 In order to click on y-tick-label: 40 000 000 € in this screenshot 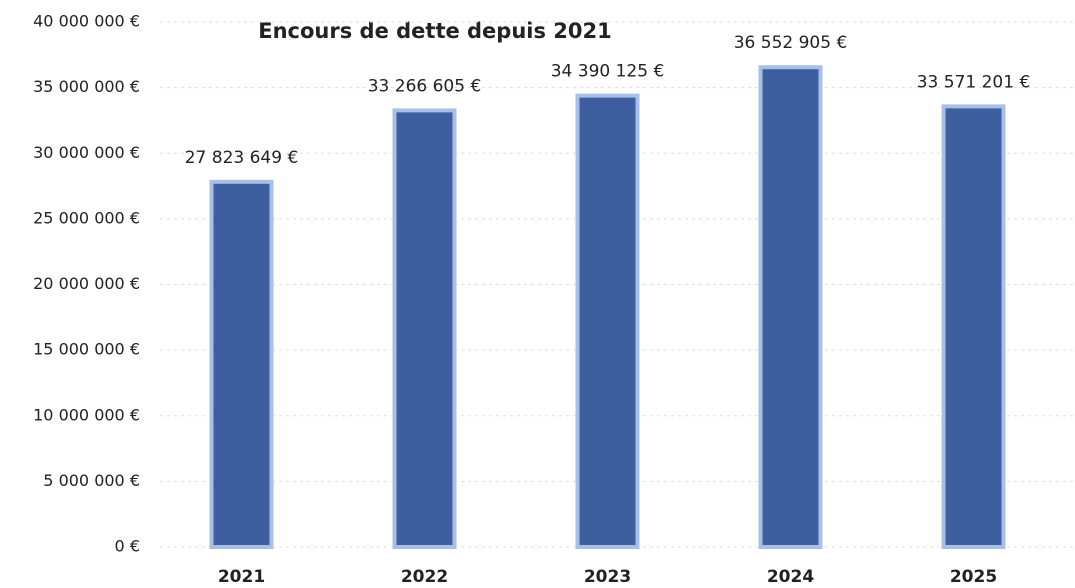, I will do `click(86, 21)`.